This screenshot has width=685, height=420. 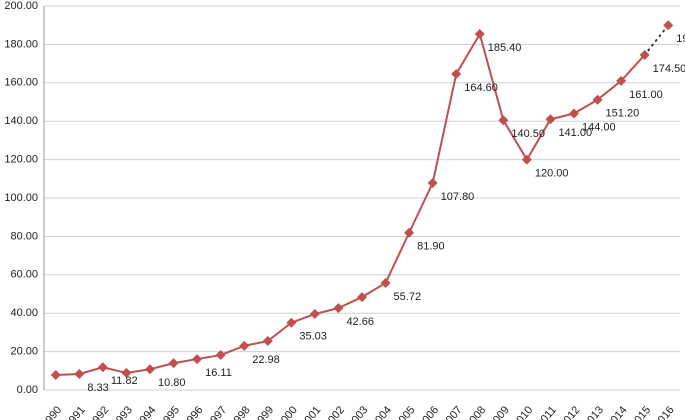 I want to click on x-tick-label: 2003, so click(x=358, y=412).